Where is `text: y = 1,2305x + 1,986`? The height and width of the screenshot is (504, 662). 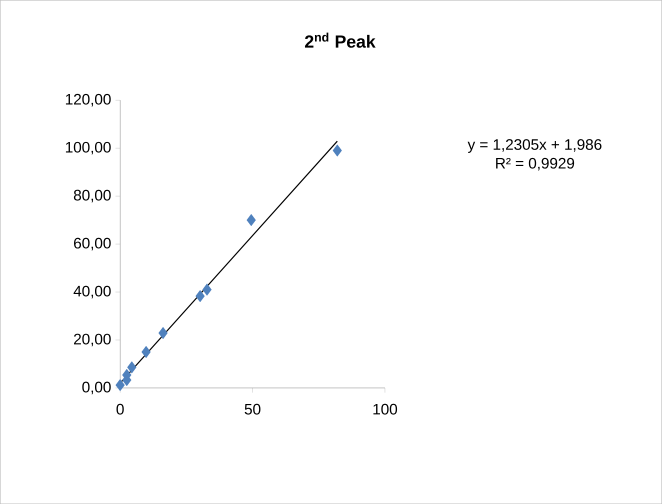 text: y = 1,2305x + 1,986 is located at coordinates (535, 146).